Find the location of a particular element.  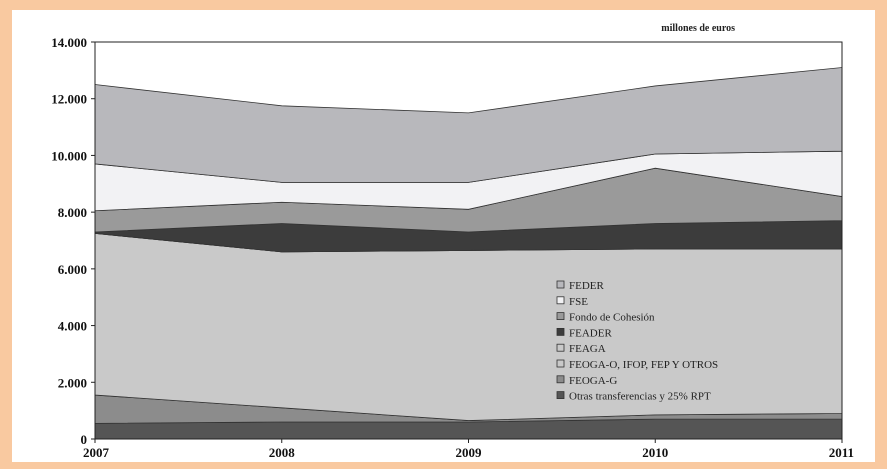

legend-label: FEOGA-G is located at coordinates (593, 381).